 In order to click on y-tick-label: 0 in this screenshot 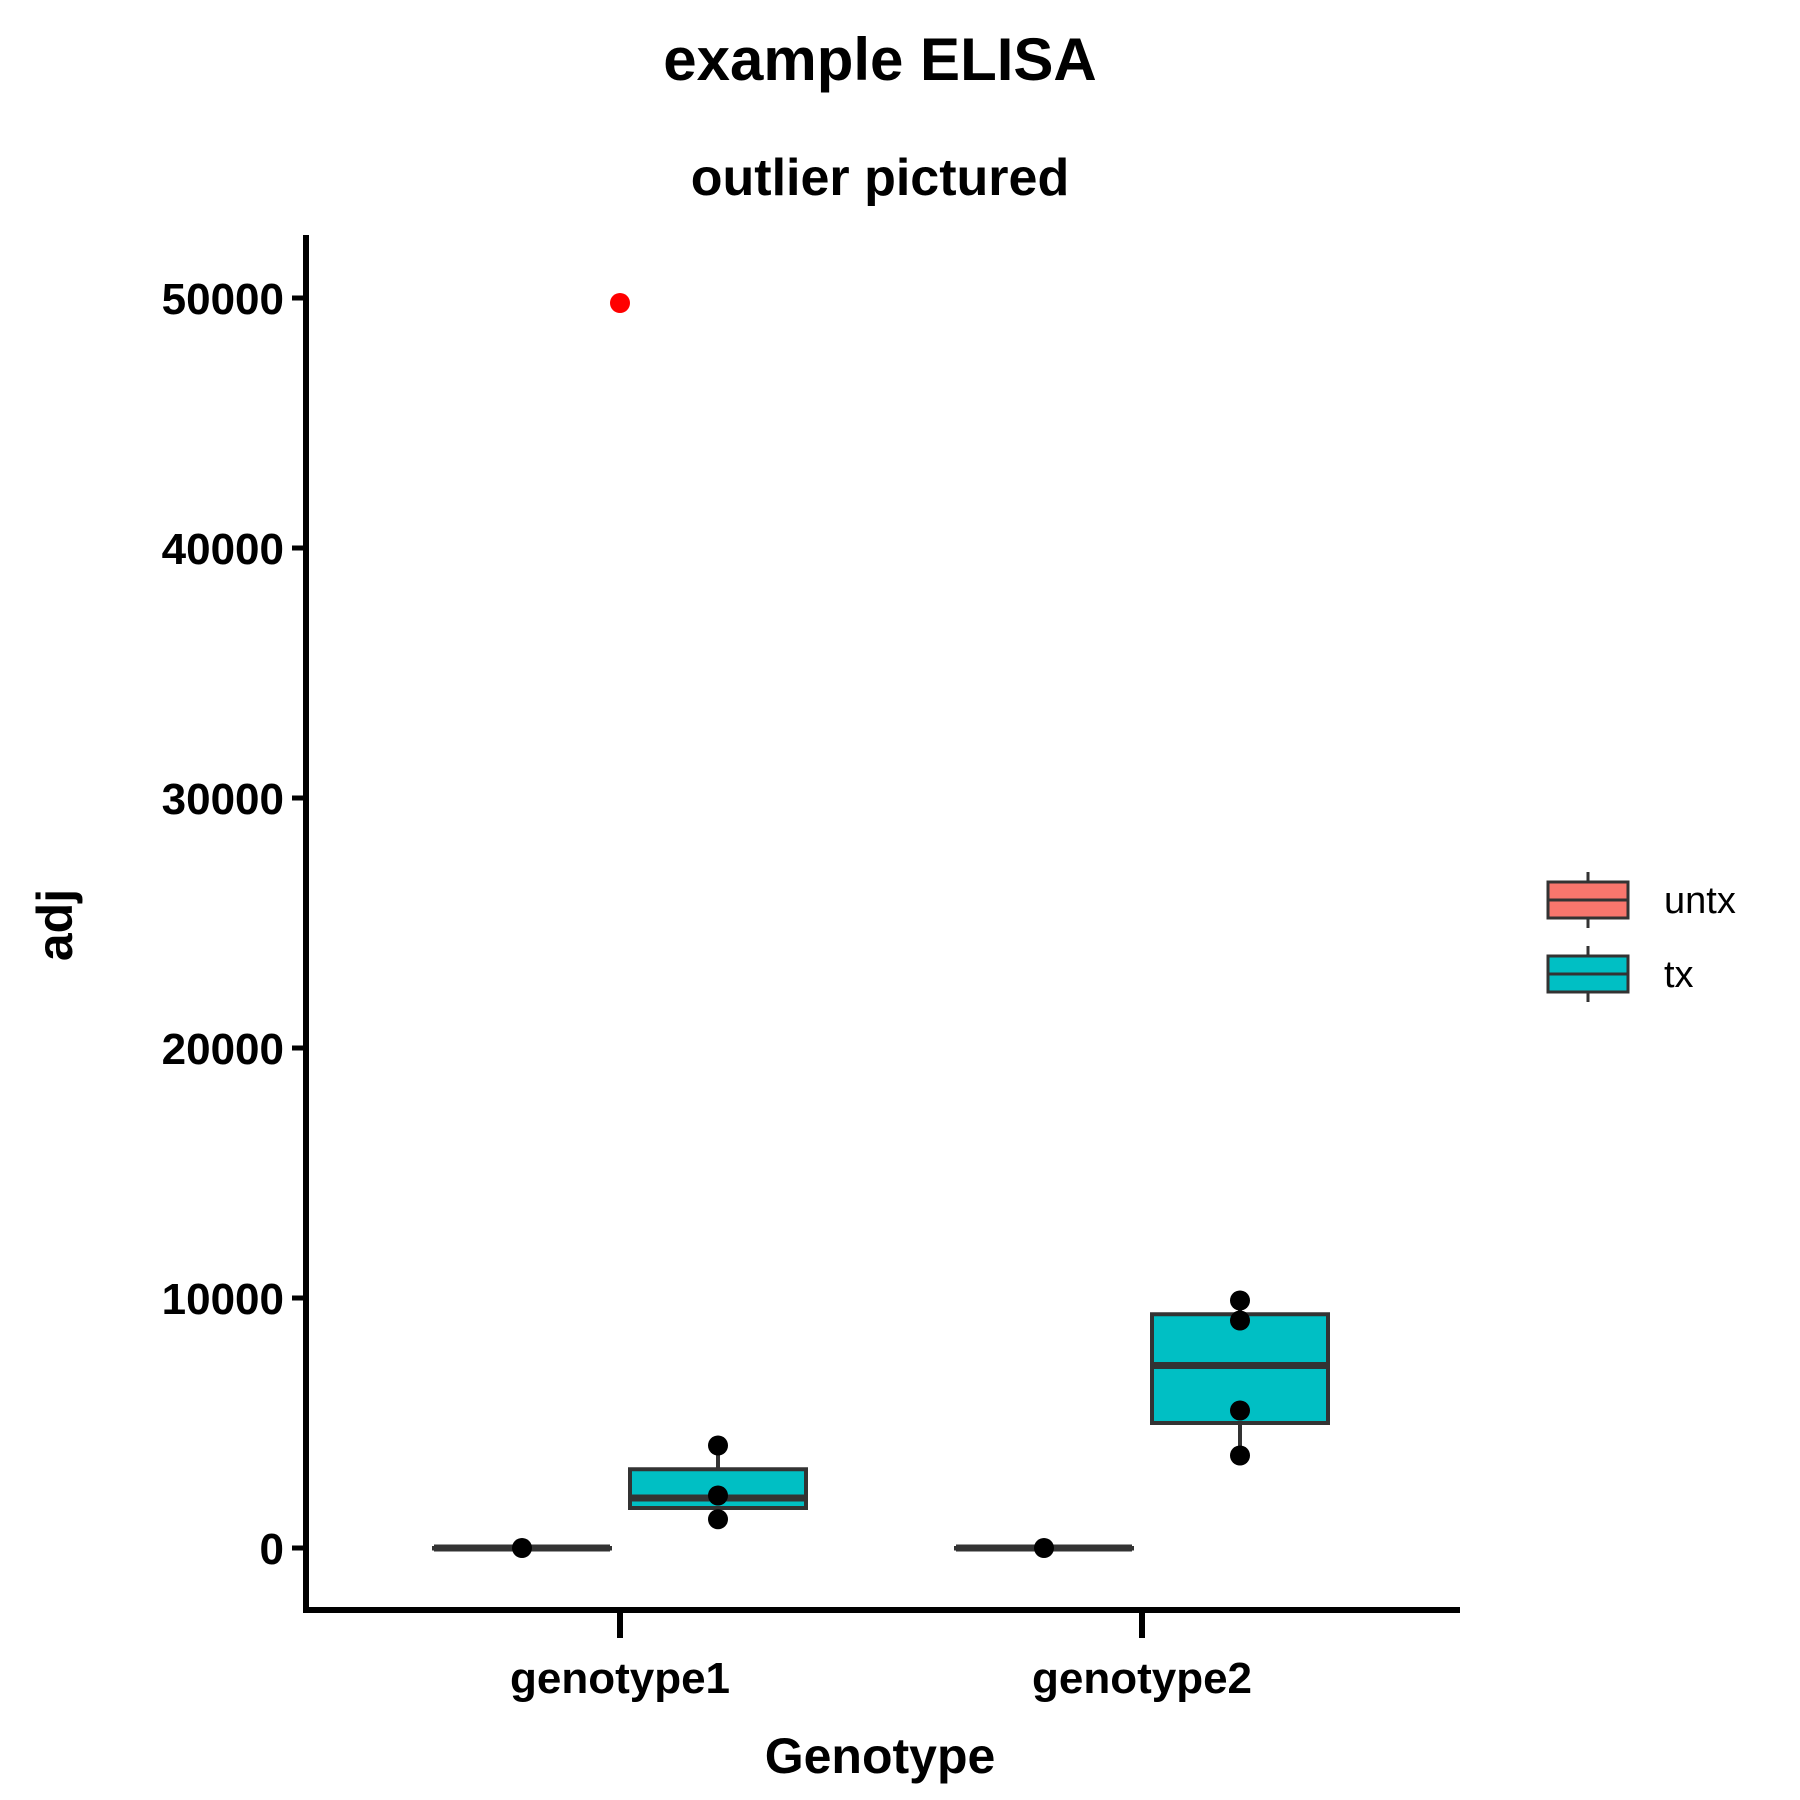, I will do `click(272, 1549)`.